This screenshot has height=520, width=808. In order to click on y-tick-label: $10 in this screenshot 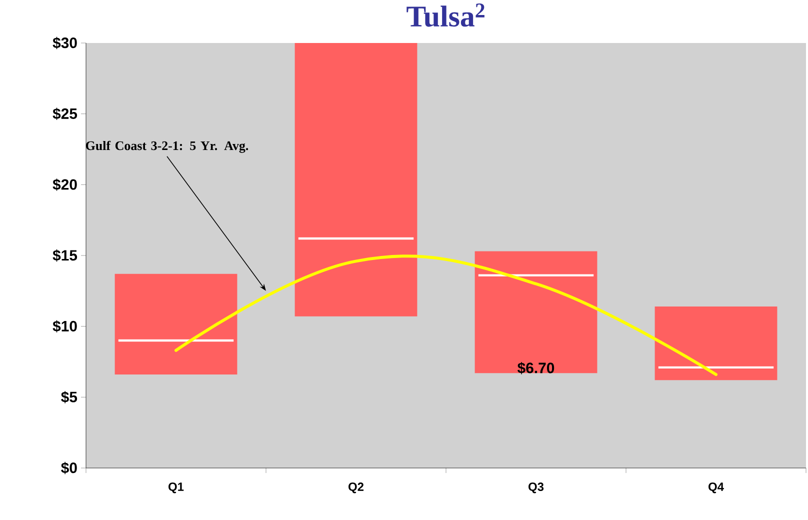, I will do `click(64, 326)`.